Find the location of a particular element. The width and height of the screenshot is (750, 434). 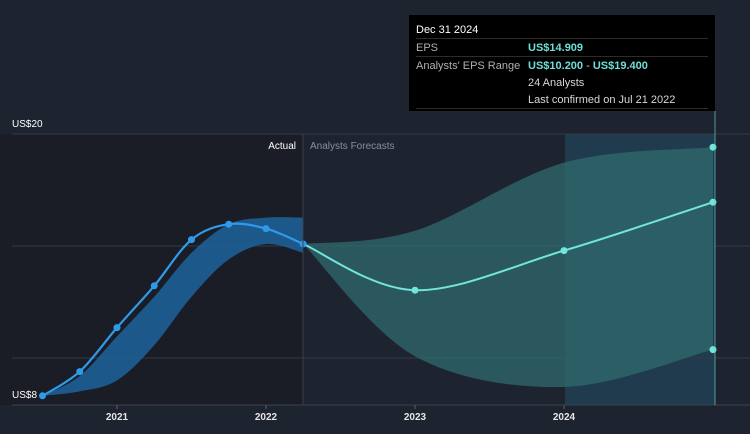

forecast-label: Analysts Forecasts is located at coordinates (352, 146).